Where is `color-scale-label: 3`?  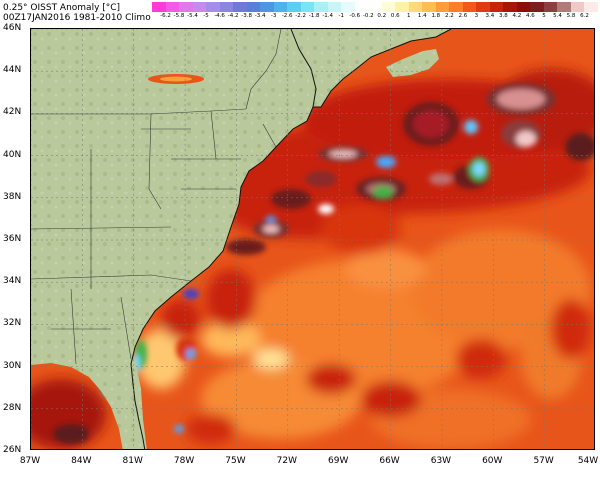 color-scale-label: 3 is located at coordinates (476, 16).